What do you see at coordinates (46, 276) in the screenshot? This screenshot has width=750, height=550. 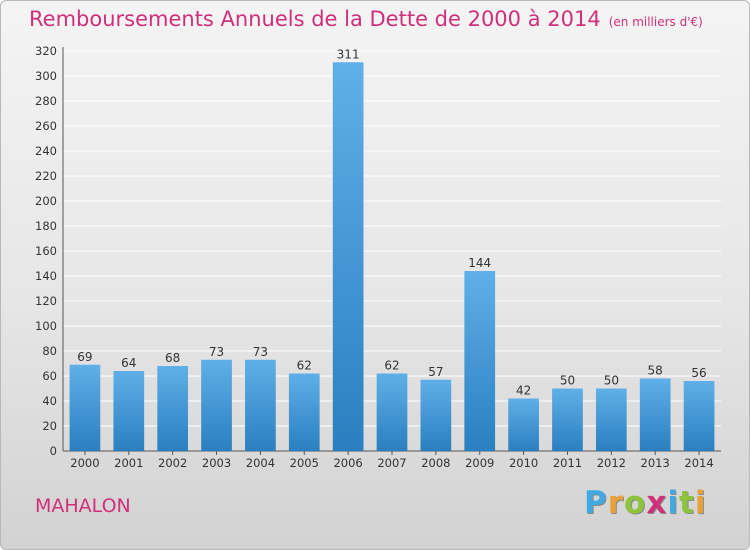 I see `y-tick-label-140: 140` at bounding box center [46, 276].